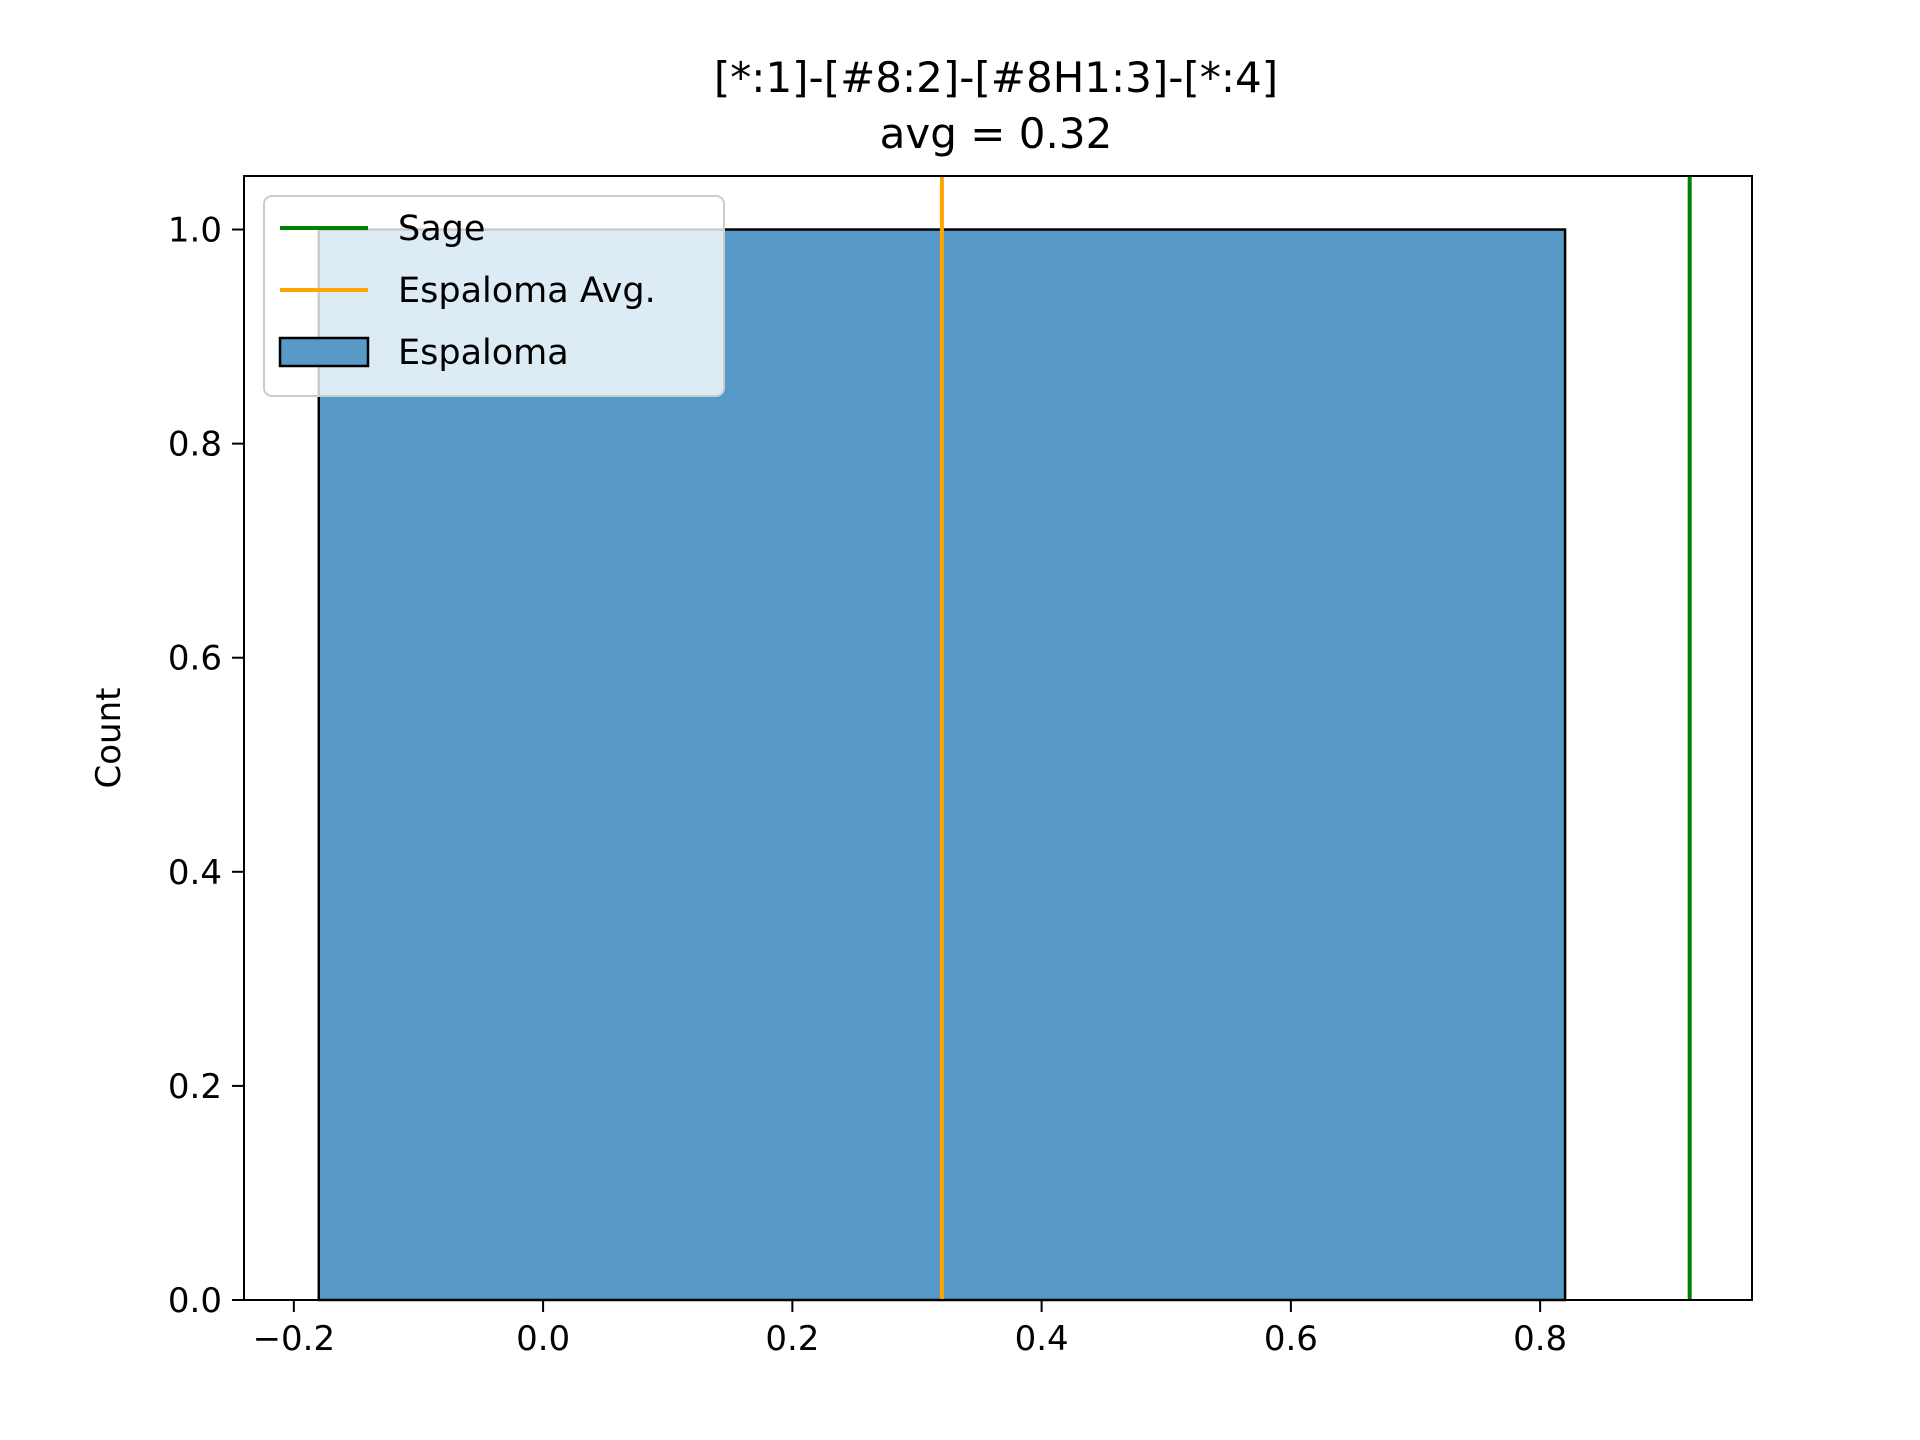  I want to click on x-tick-label: 0.4, so click(1042, 1339).